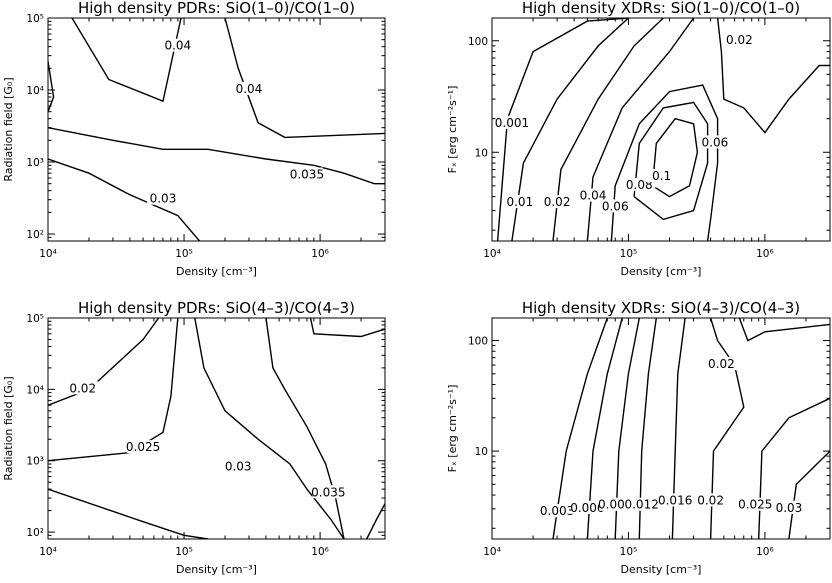 This screenshot has width=832, height=583. I want to click on y-axis-label: Radiation field [G₀], so click(8, 129).